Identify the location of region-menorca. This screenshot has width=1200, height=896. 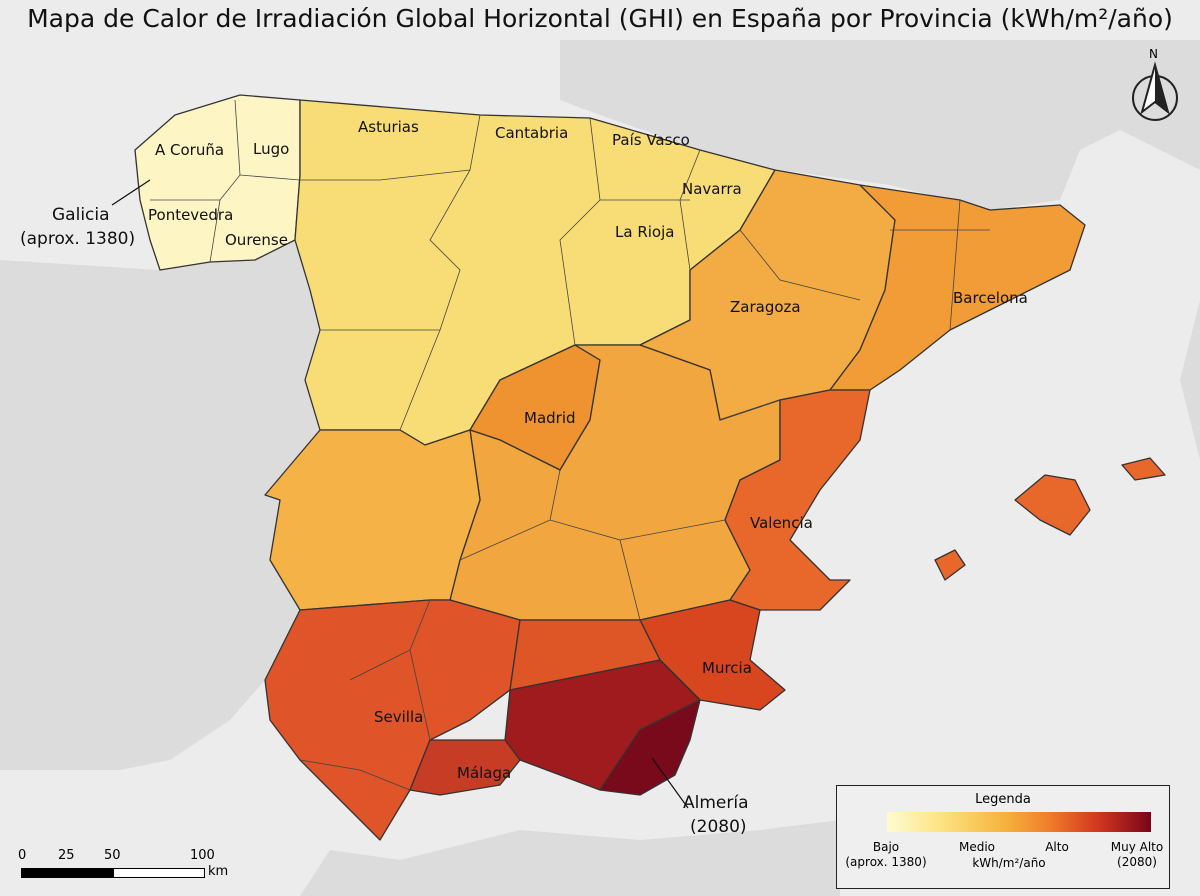
(1143, 469).